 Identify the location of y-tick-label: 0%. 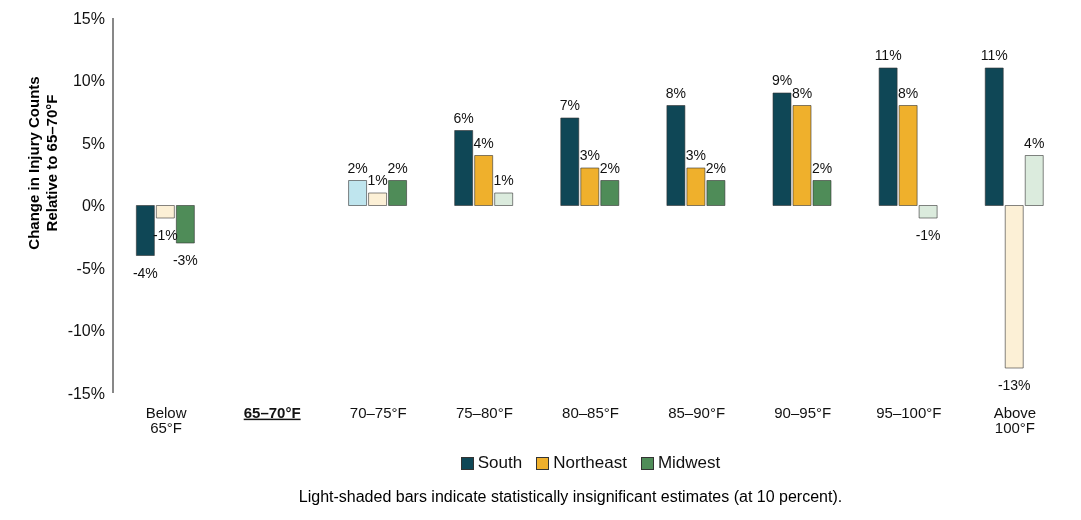
(93, 206).